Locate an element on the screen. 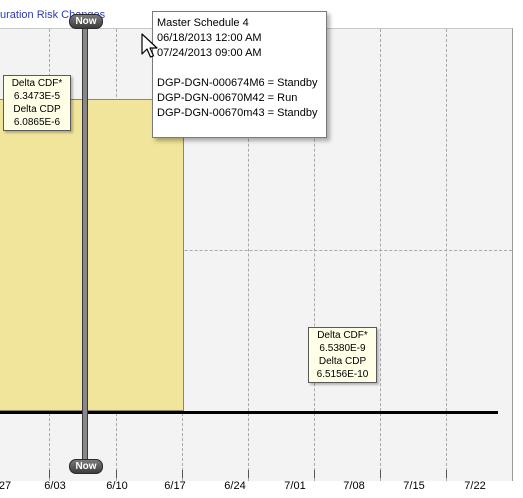 The width and height of the screenshot is (523, 498). risk-baseline is located at coordinates (249, 412).